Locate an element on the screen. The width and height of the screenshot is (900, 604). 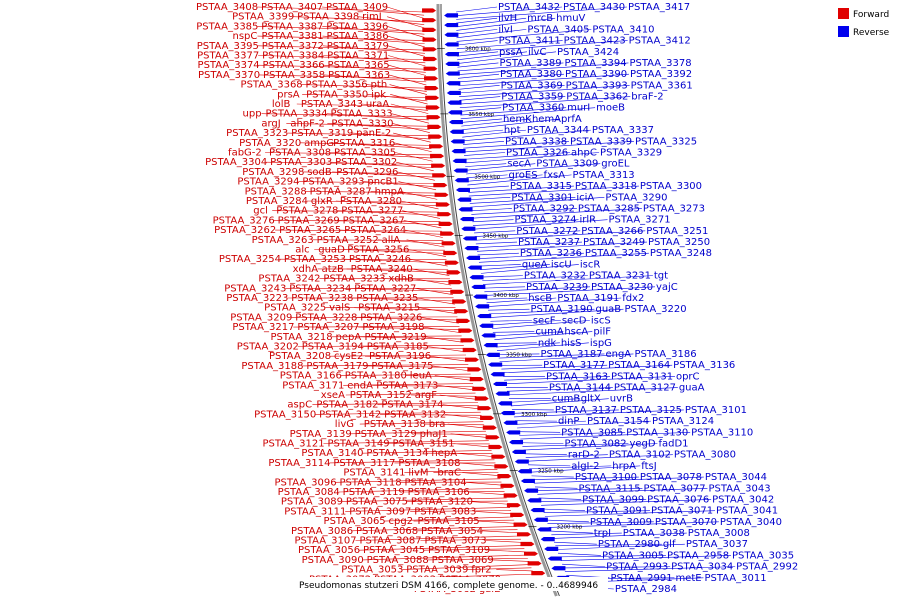
reverse-gene-label: tgt is located at coordinates (661, 276).